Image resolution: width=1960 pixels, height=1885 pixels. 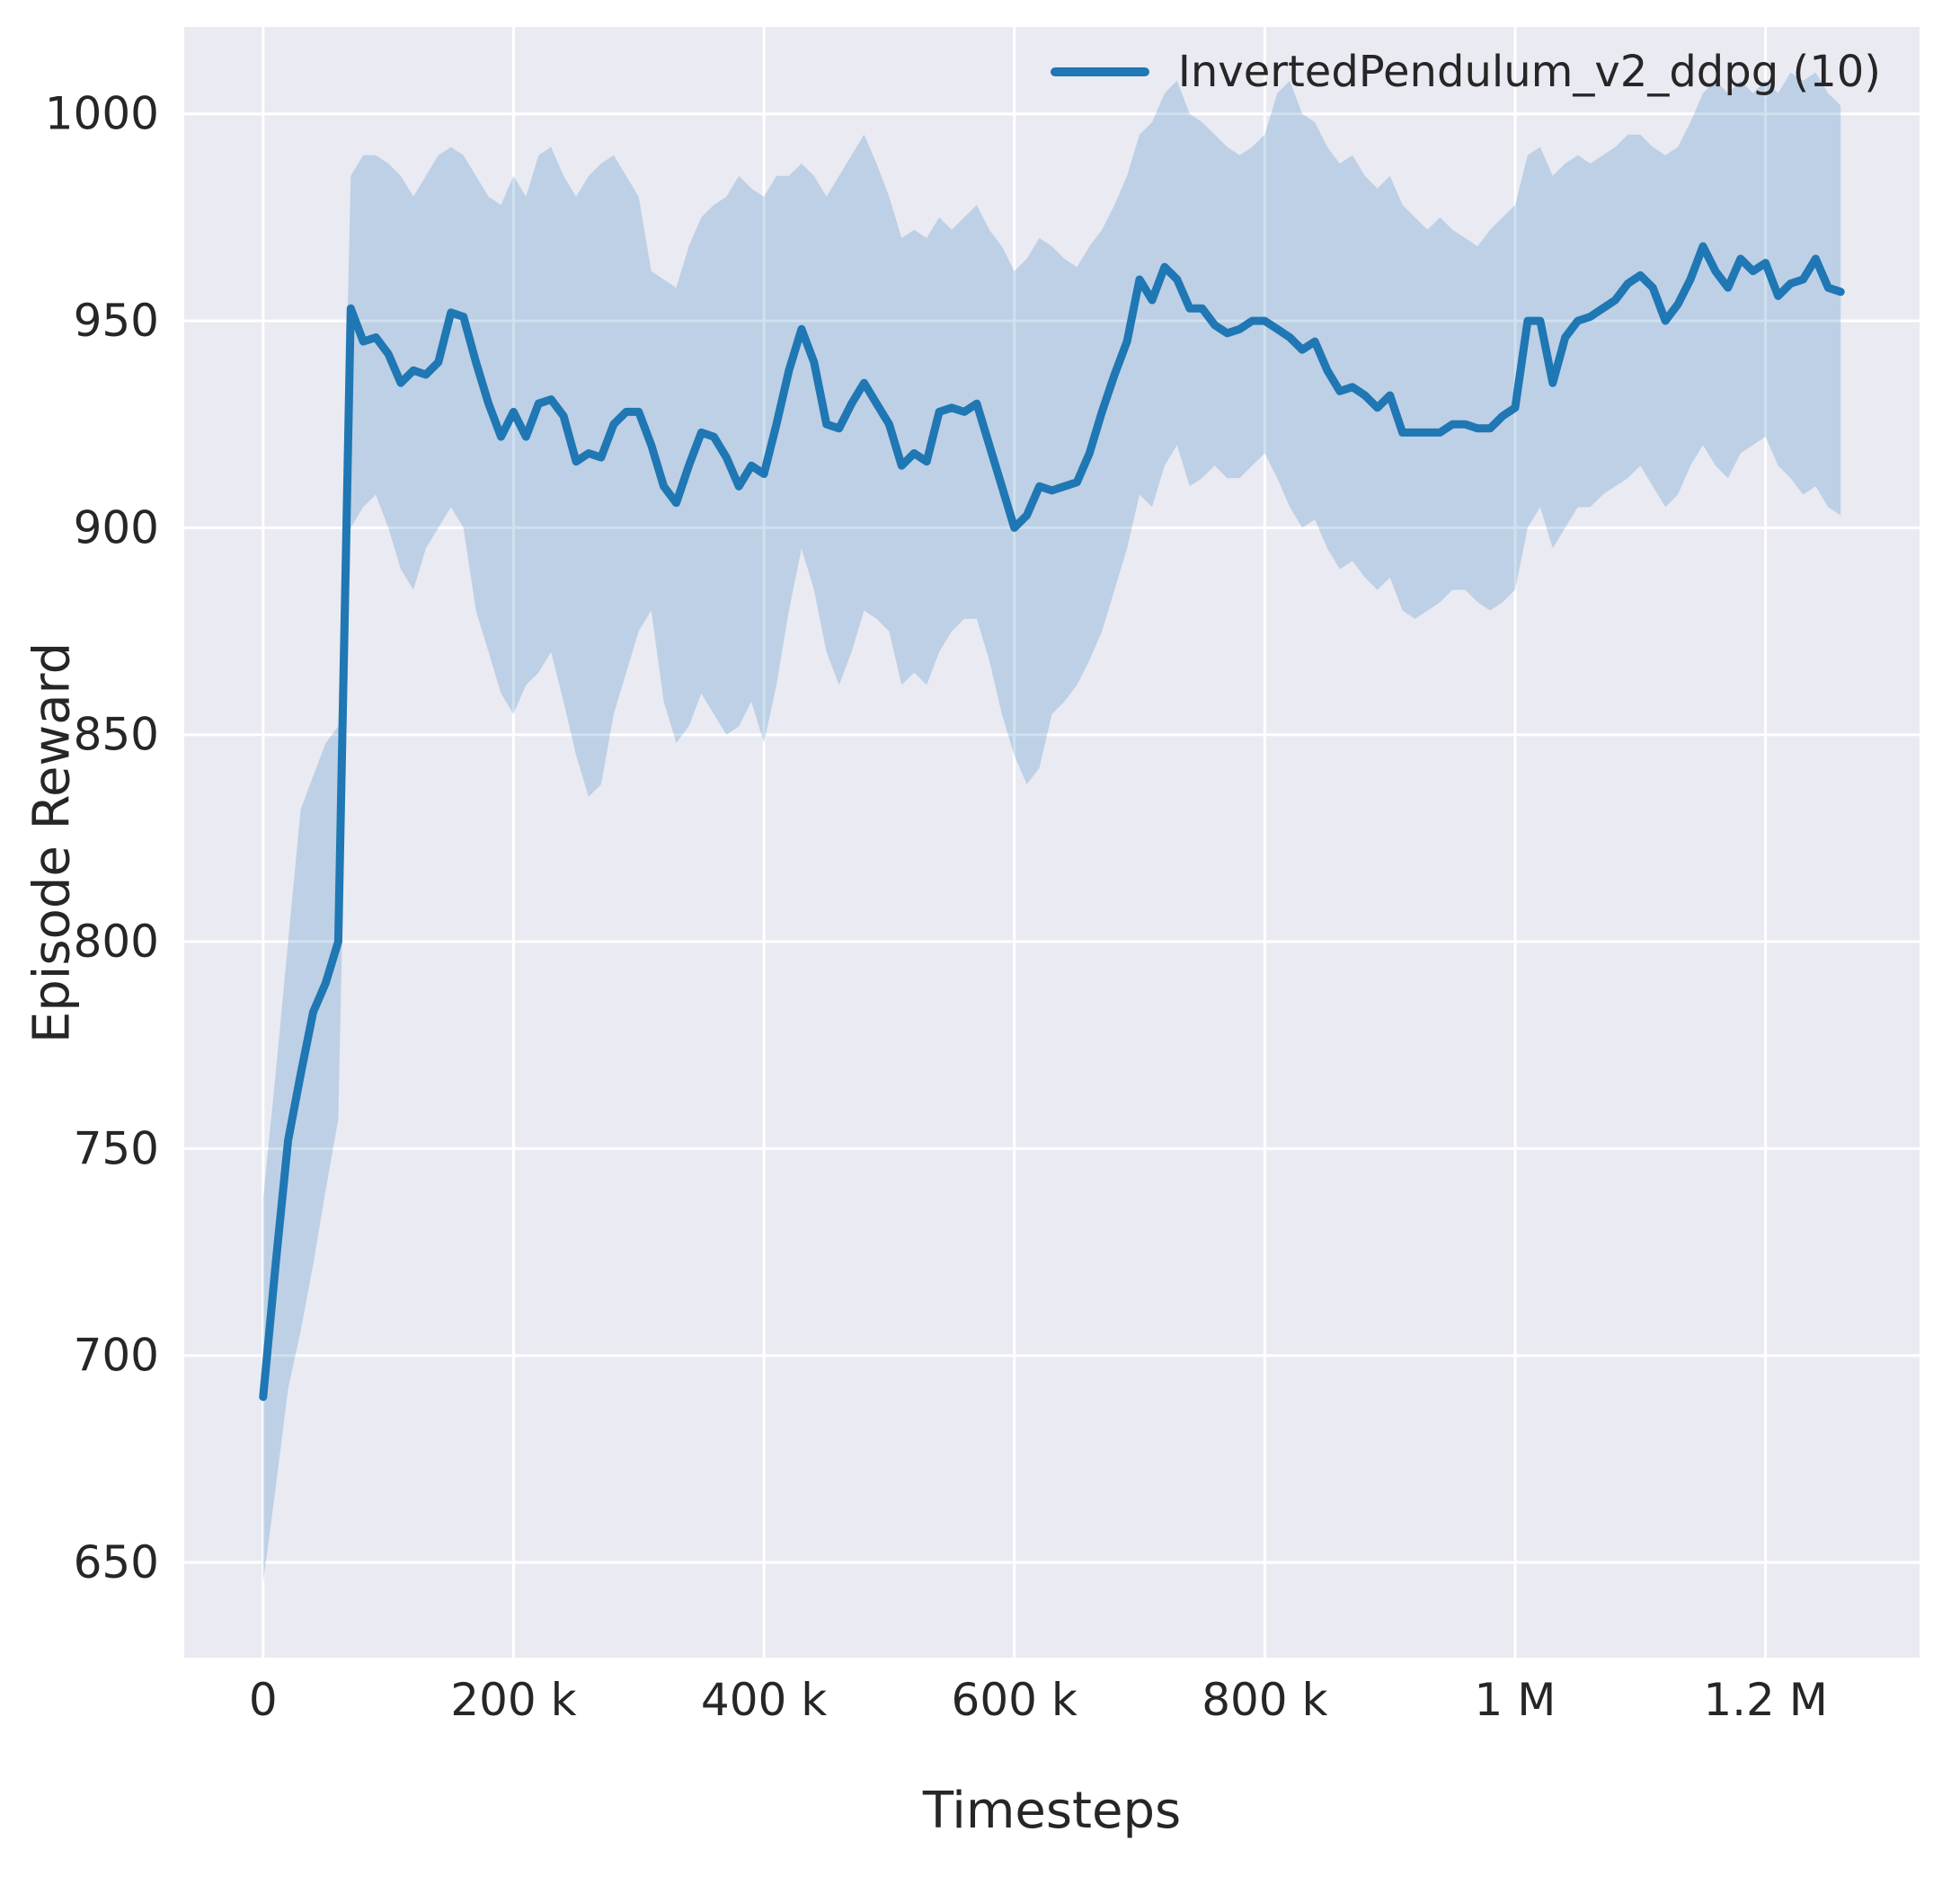 What do you see at coordinates (116, 527) in the screenshot?
I see `y-tick-label: 900` at bounding box center [116, 527].